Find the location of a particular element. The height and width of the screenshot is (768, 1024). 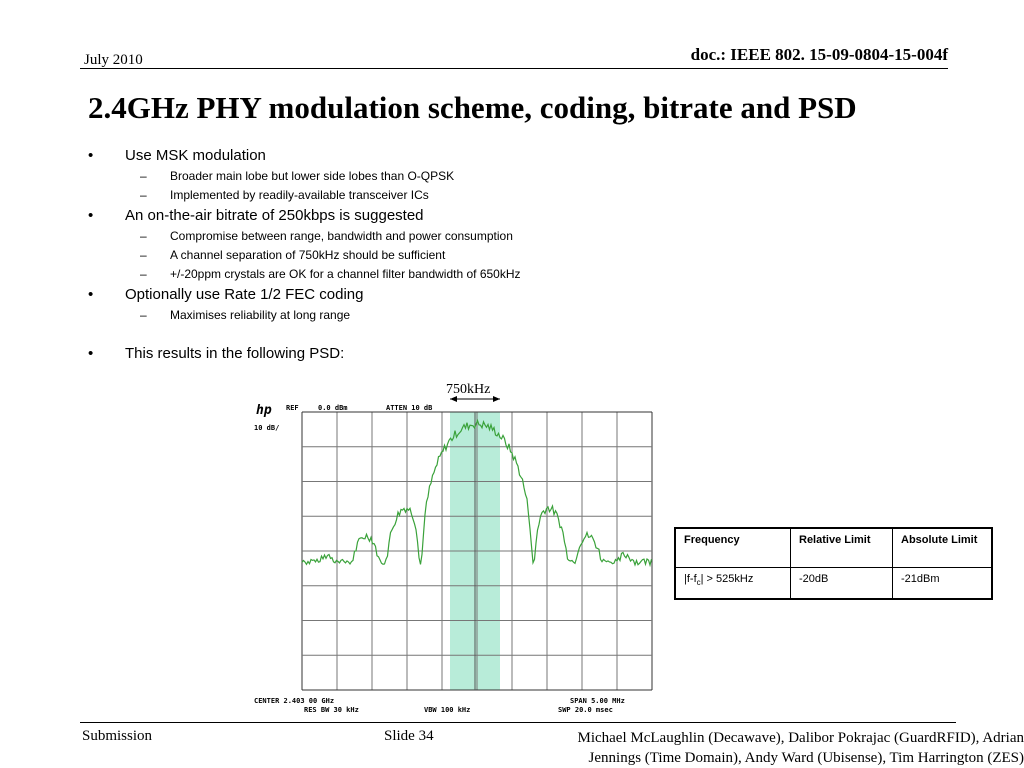

bullet-item: • Optionally use Rate 1/2 FEC coding is located at coordinates (398, 295).